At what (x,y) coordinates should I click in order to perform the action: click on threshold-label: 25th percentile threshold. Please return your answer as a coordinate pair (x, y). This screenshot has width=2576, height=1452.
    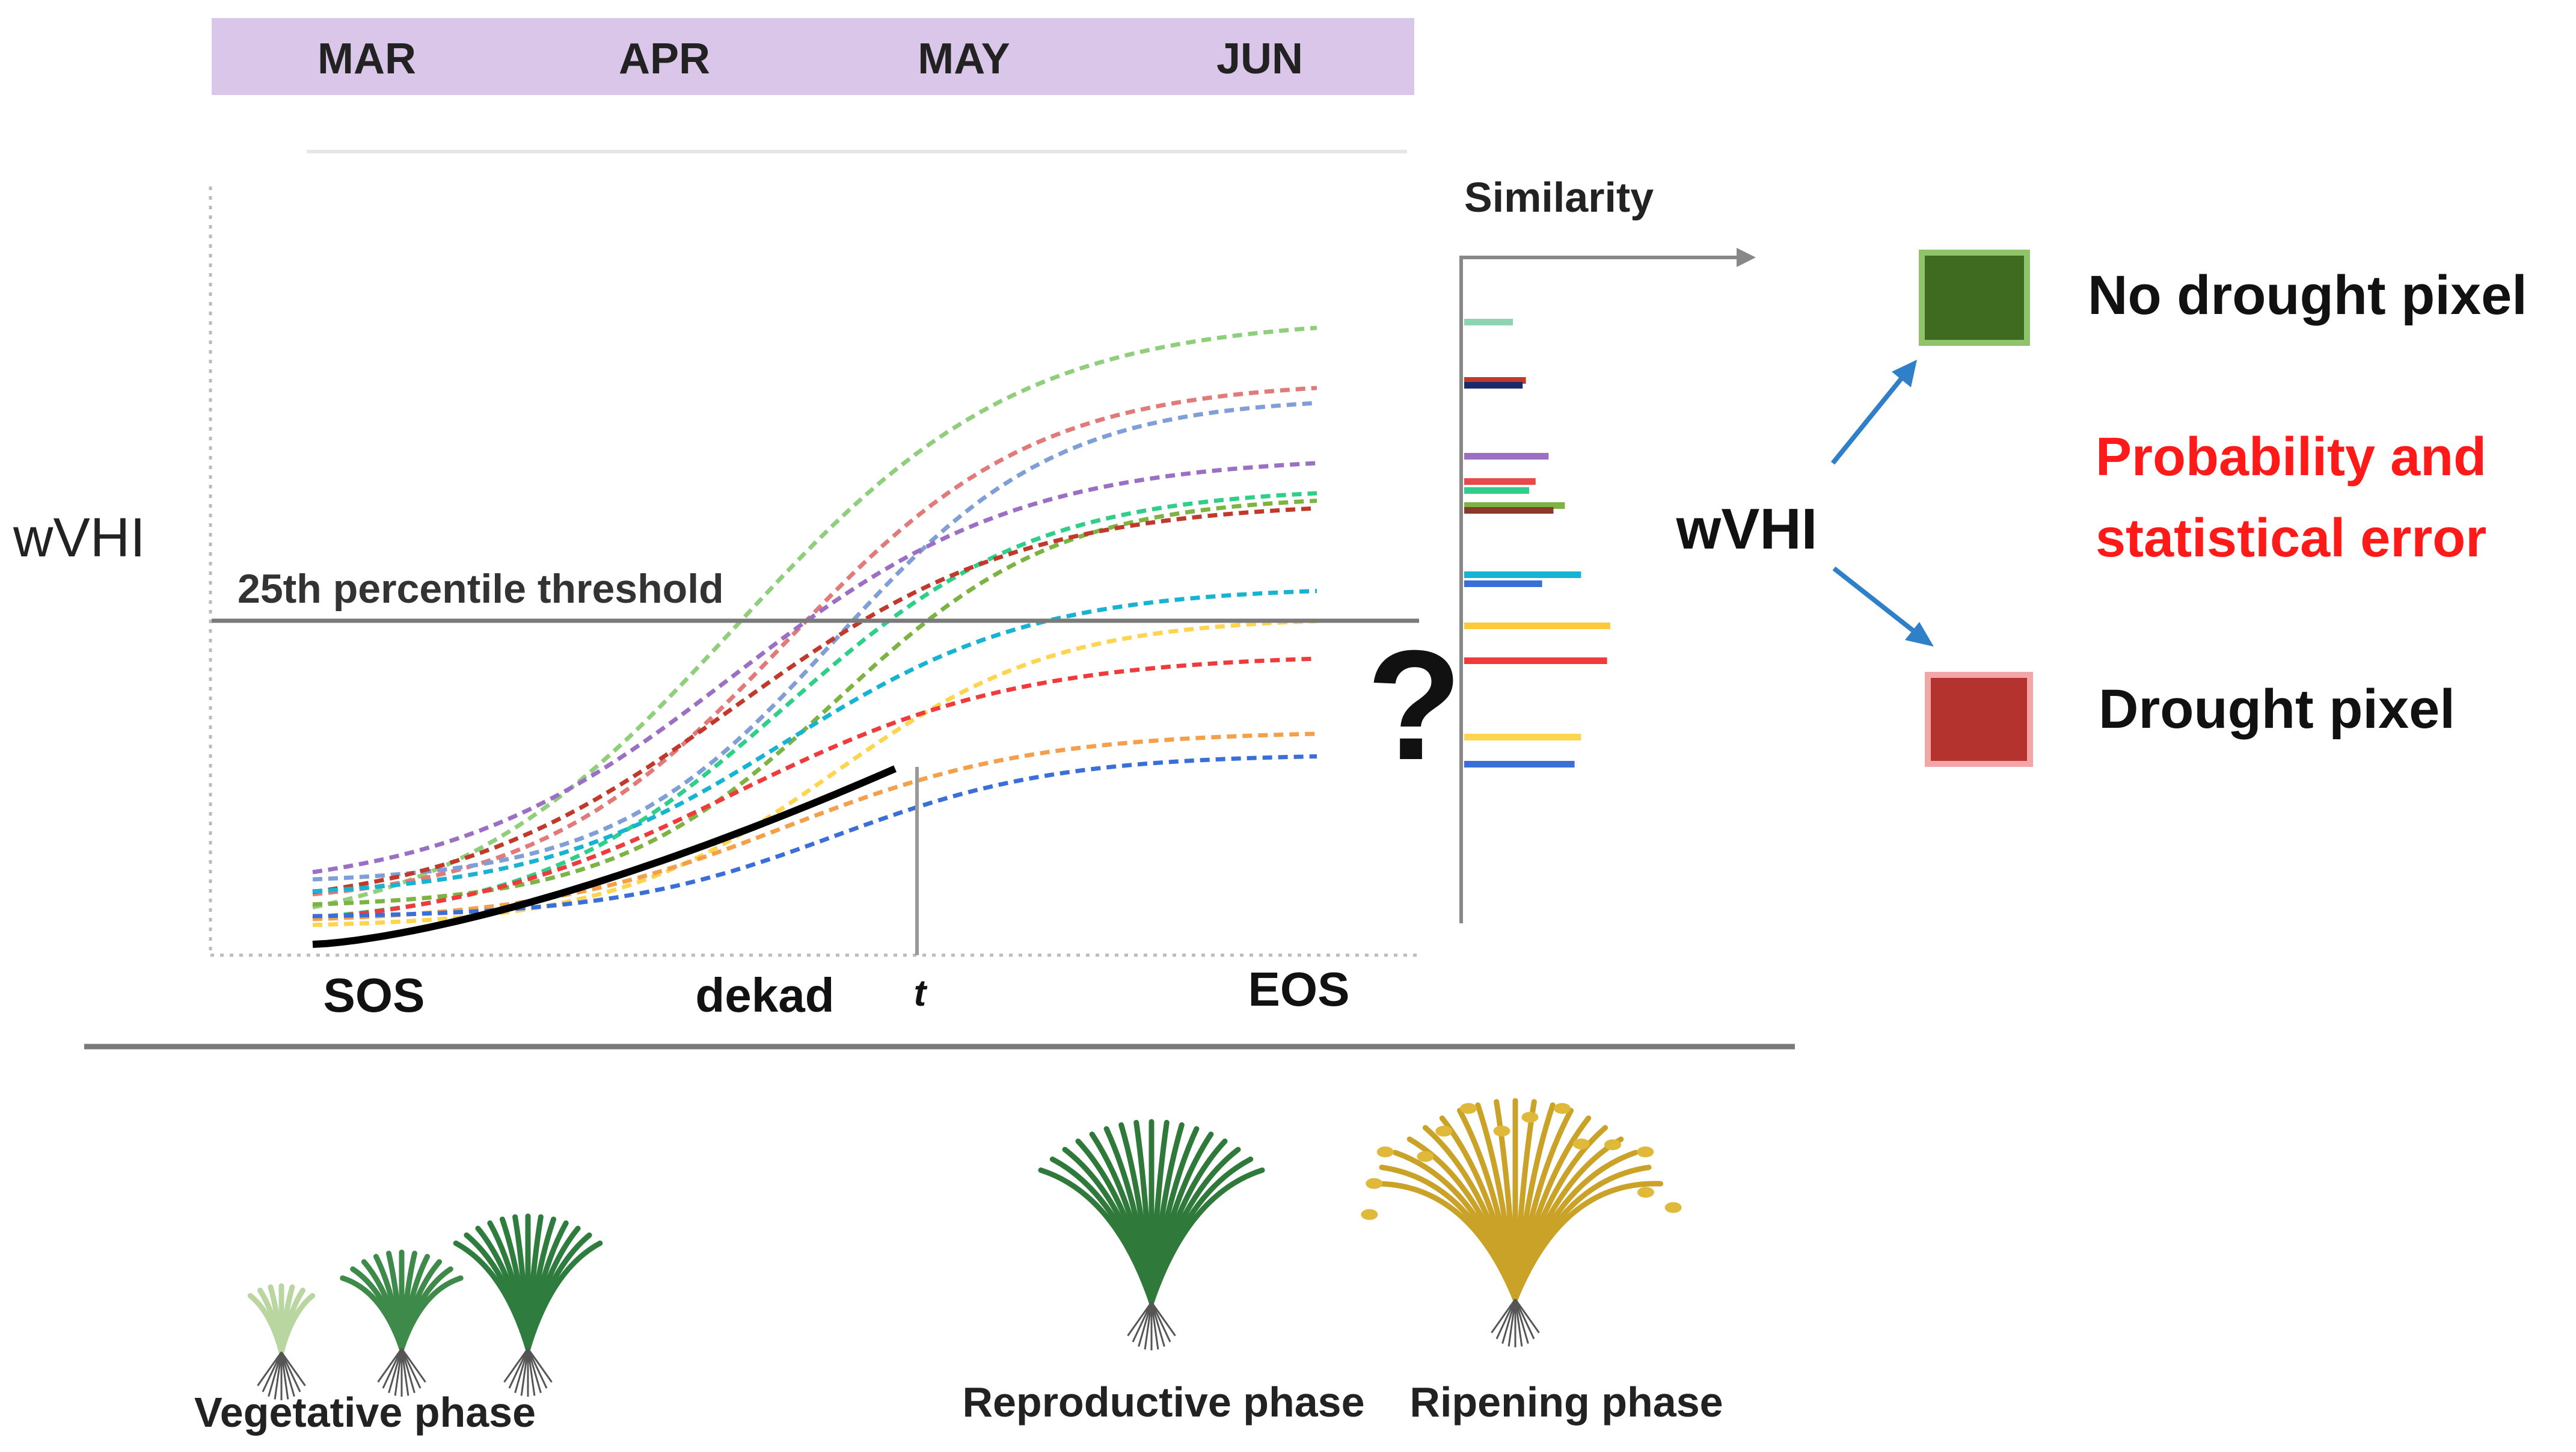
    Looking at the image, I should click on (481, 589).